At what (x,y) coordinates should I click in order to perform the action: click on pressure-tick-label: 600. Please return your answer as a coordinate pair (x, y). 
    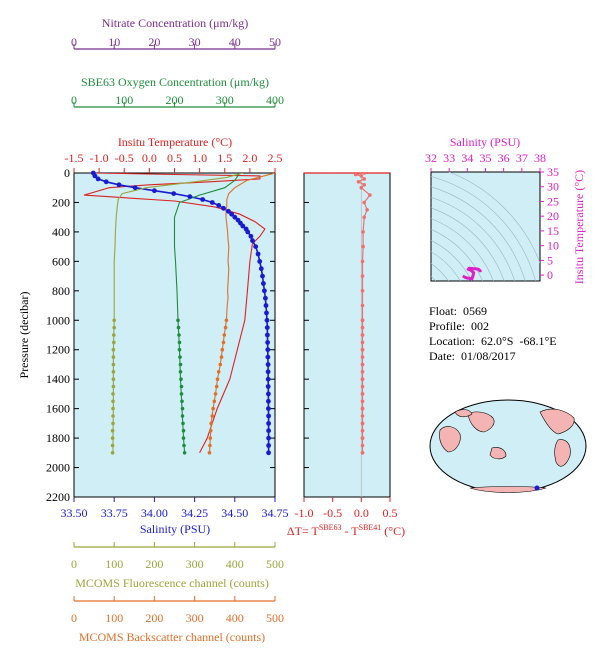
    Looking at the image, I should click on (61, 261).